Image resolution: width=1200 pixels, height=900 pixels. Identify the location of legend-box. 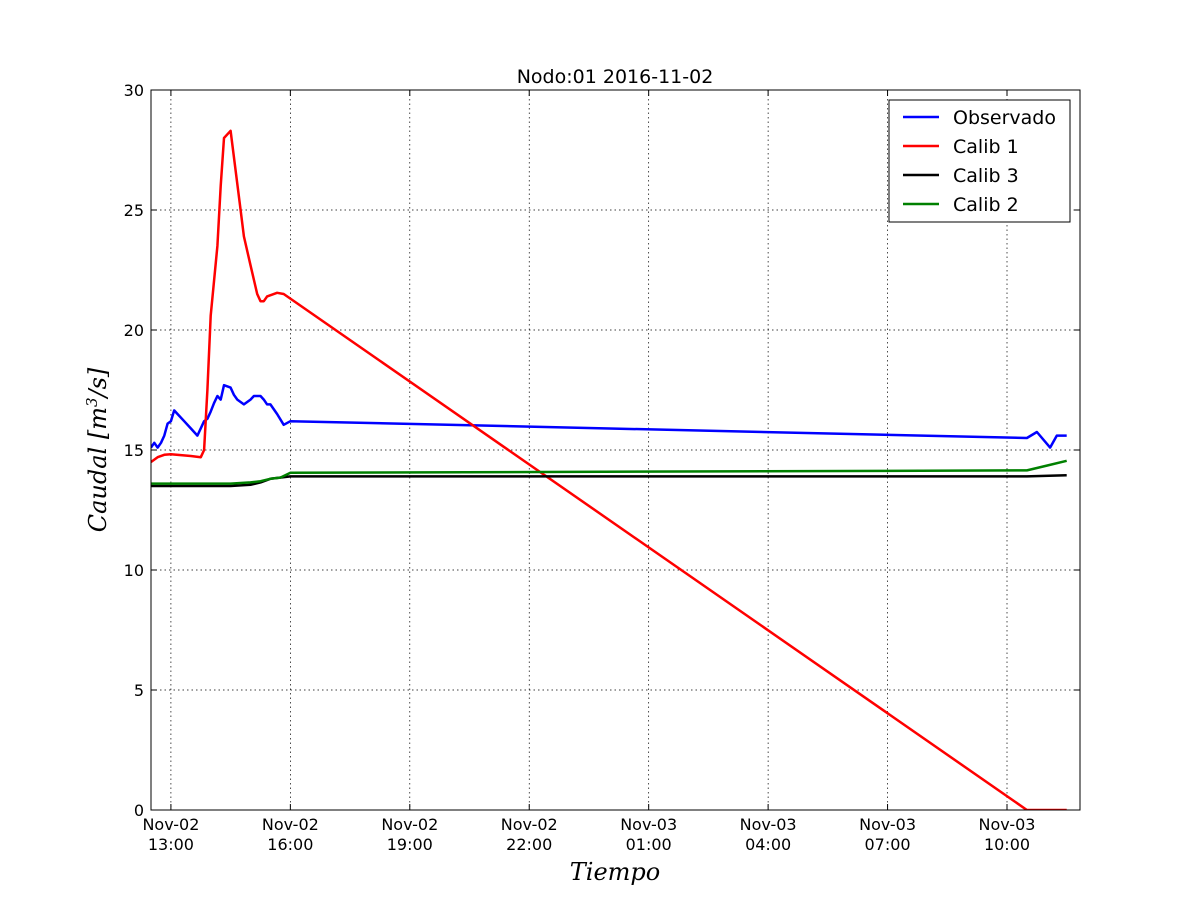
(979, 161).